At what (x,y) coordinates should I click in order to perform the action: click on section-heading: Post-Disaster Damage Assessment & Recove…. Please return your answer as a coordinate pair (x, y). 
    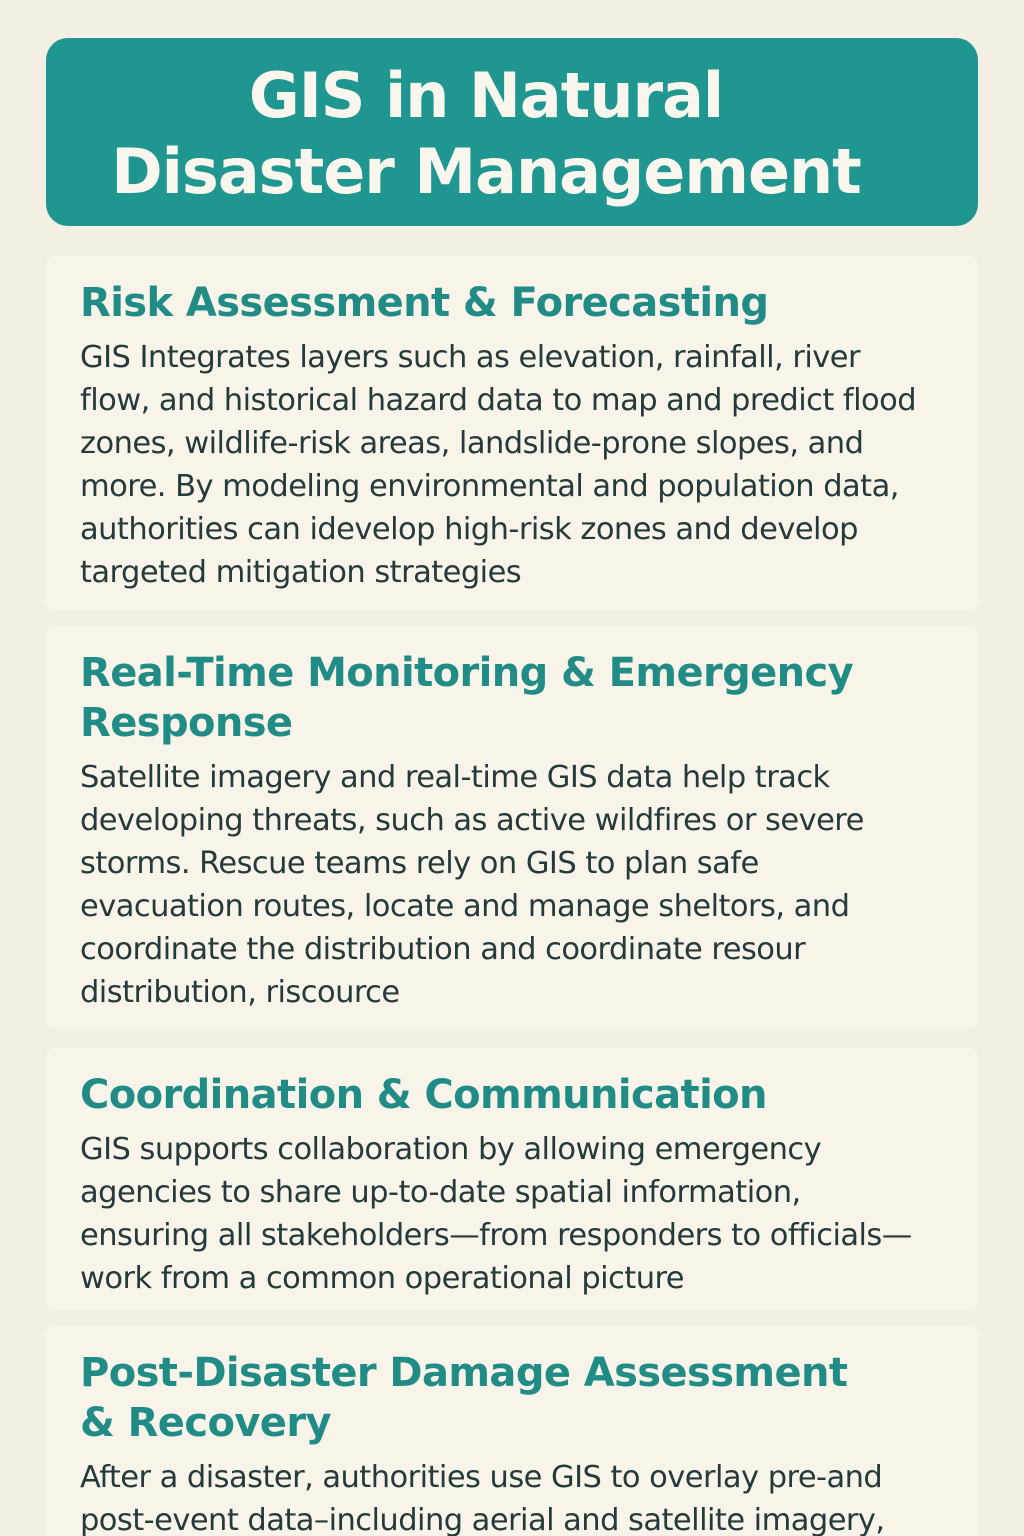
    Looking at the image, I should click on (464, 1398).